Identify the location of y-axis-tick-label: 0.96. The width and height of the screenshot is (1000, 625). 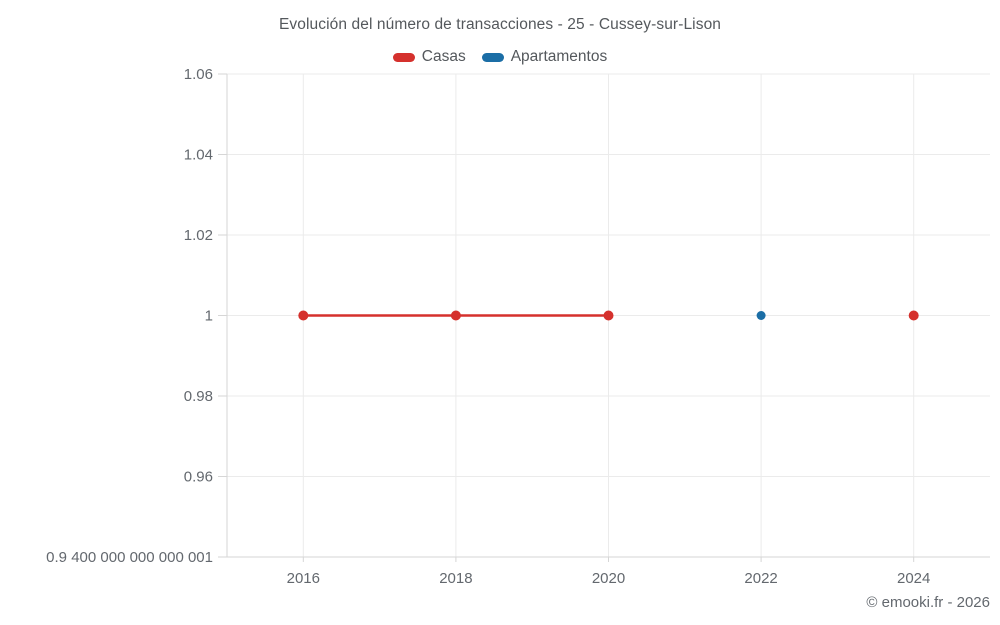
(198, 477).